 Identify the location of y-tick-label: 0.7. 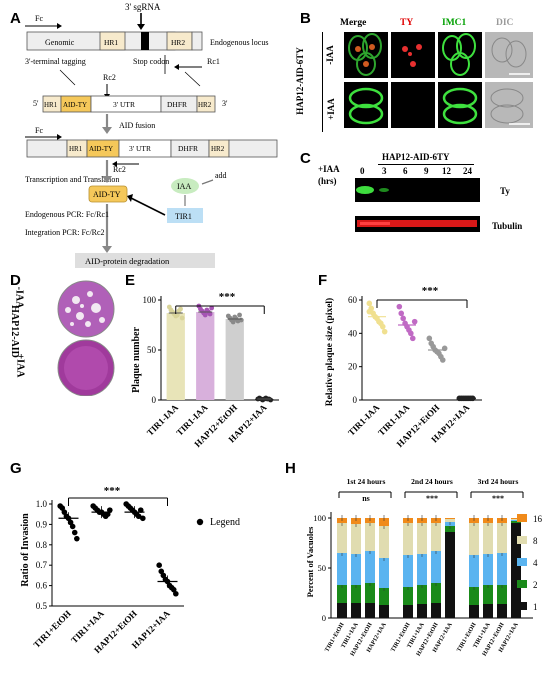
(42, 565).